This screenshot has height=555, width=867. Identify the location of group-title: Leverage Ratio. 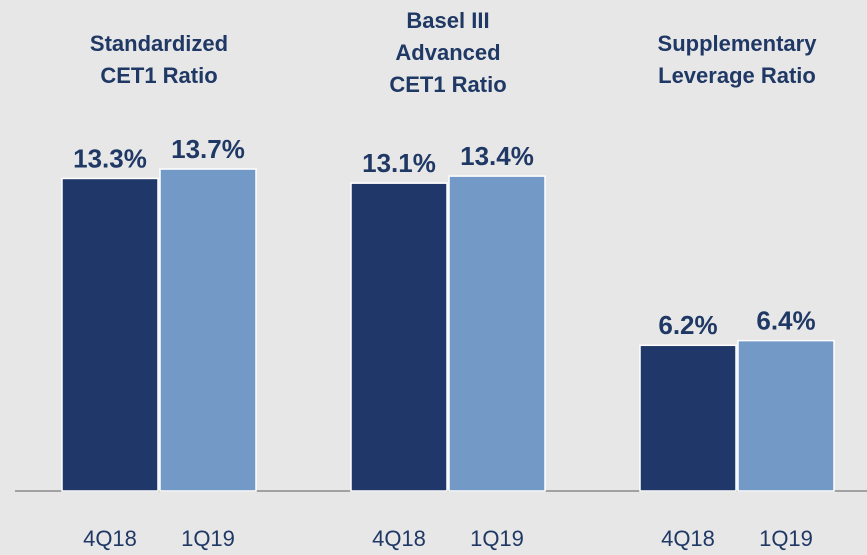
(737, 75).